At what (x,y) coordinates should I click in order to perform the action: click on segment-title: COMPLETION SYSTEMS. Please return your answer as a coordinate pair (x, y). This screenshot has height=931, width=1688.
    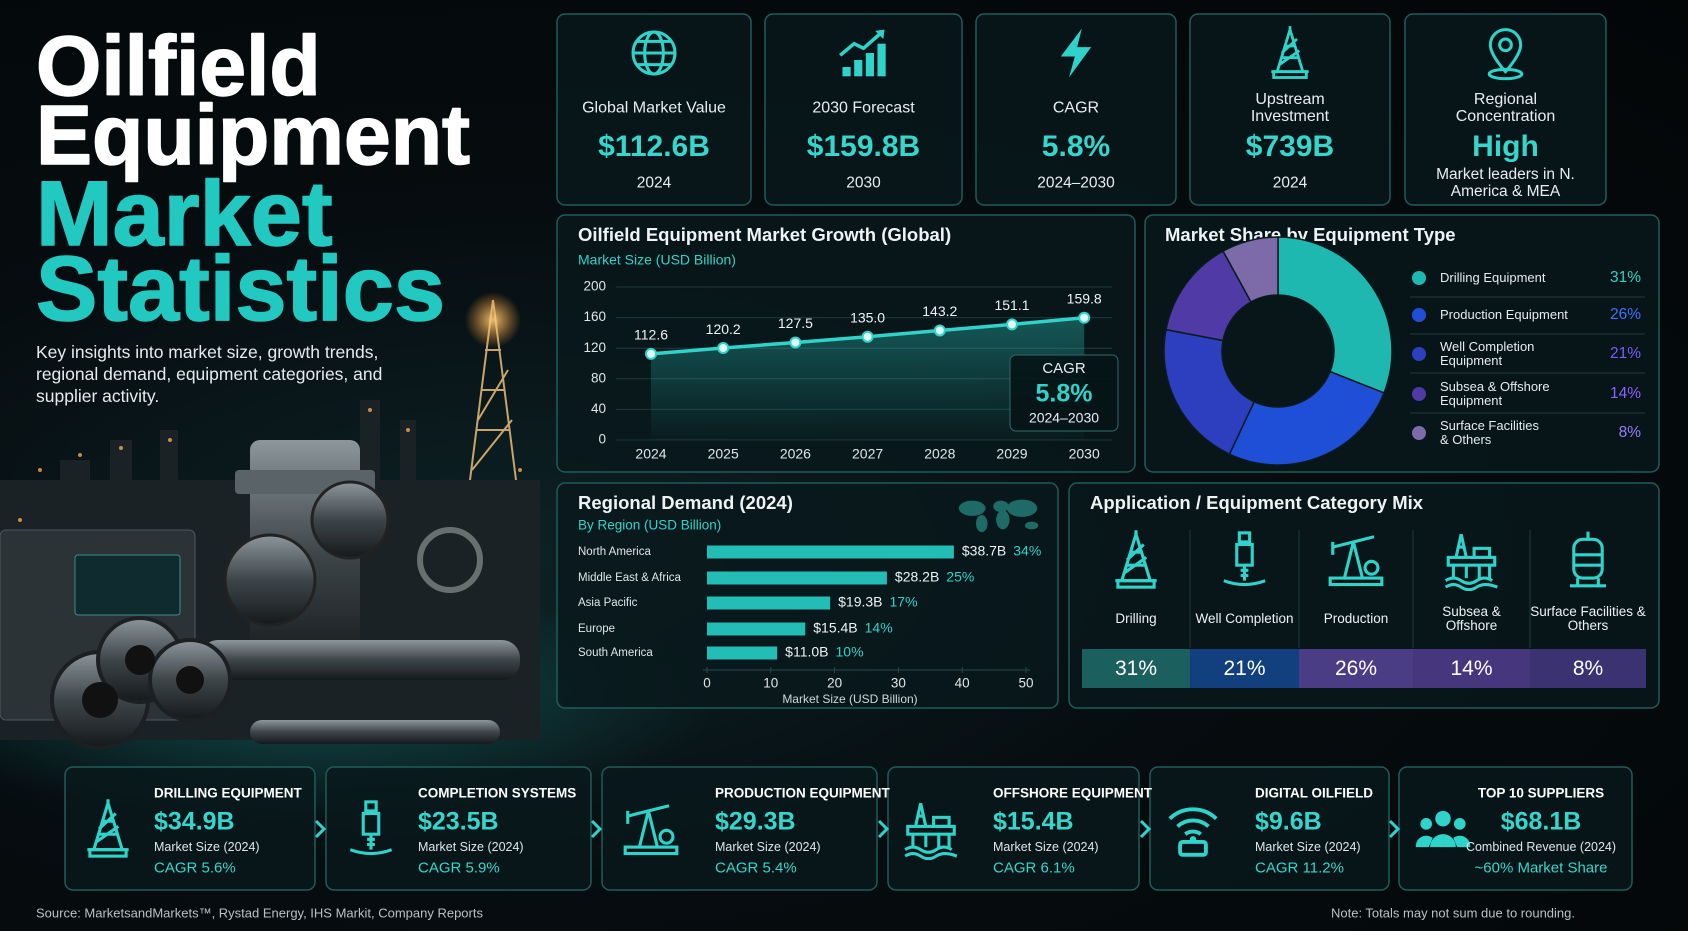
    Looking at the image, I should click on (497, 793).